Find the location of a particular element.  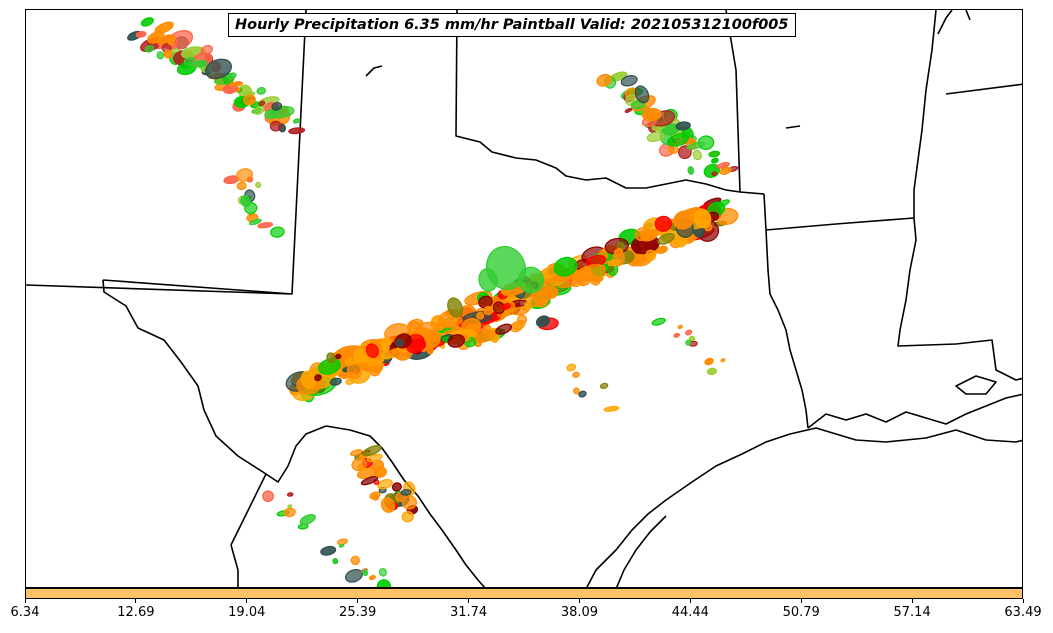

ms-river-lower is located at coordinates (959, 299).